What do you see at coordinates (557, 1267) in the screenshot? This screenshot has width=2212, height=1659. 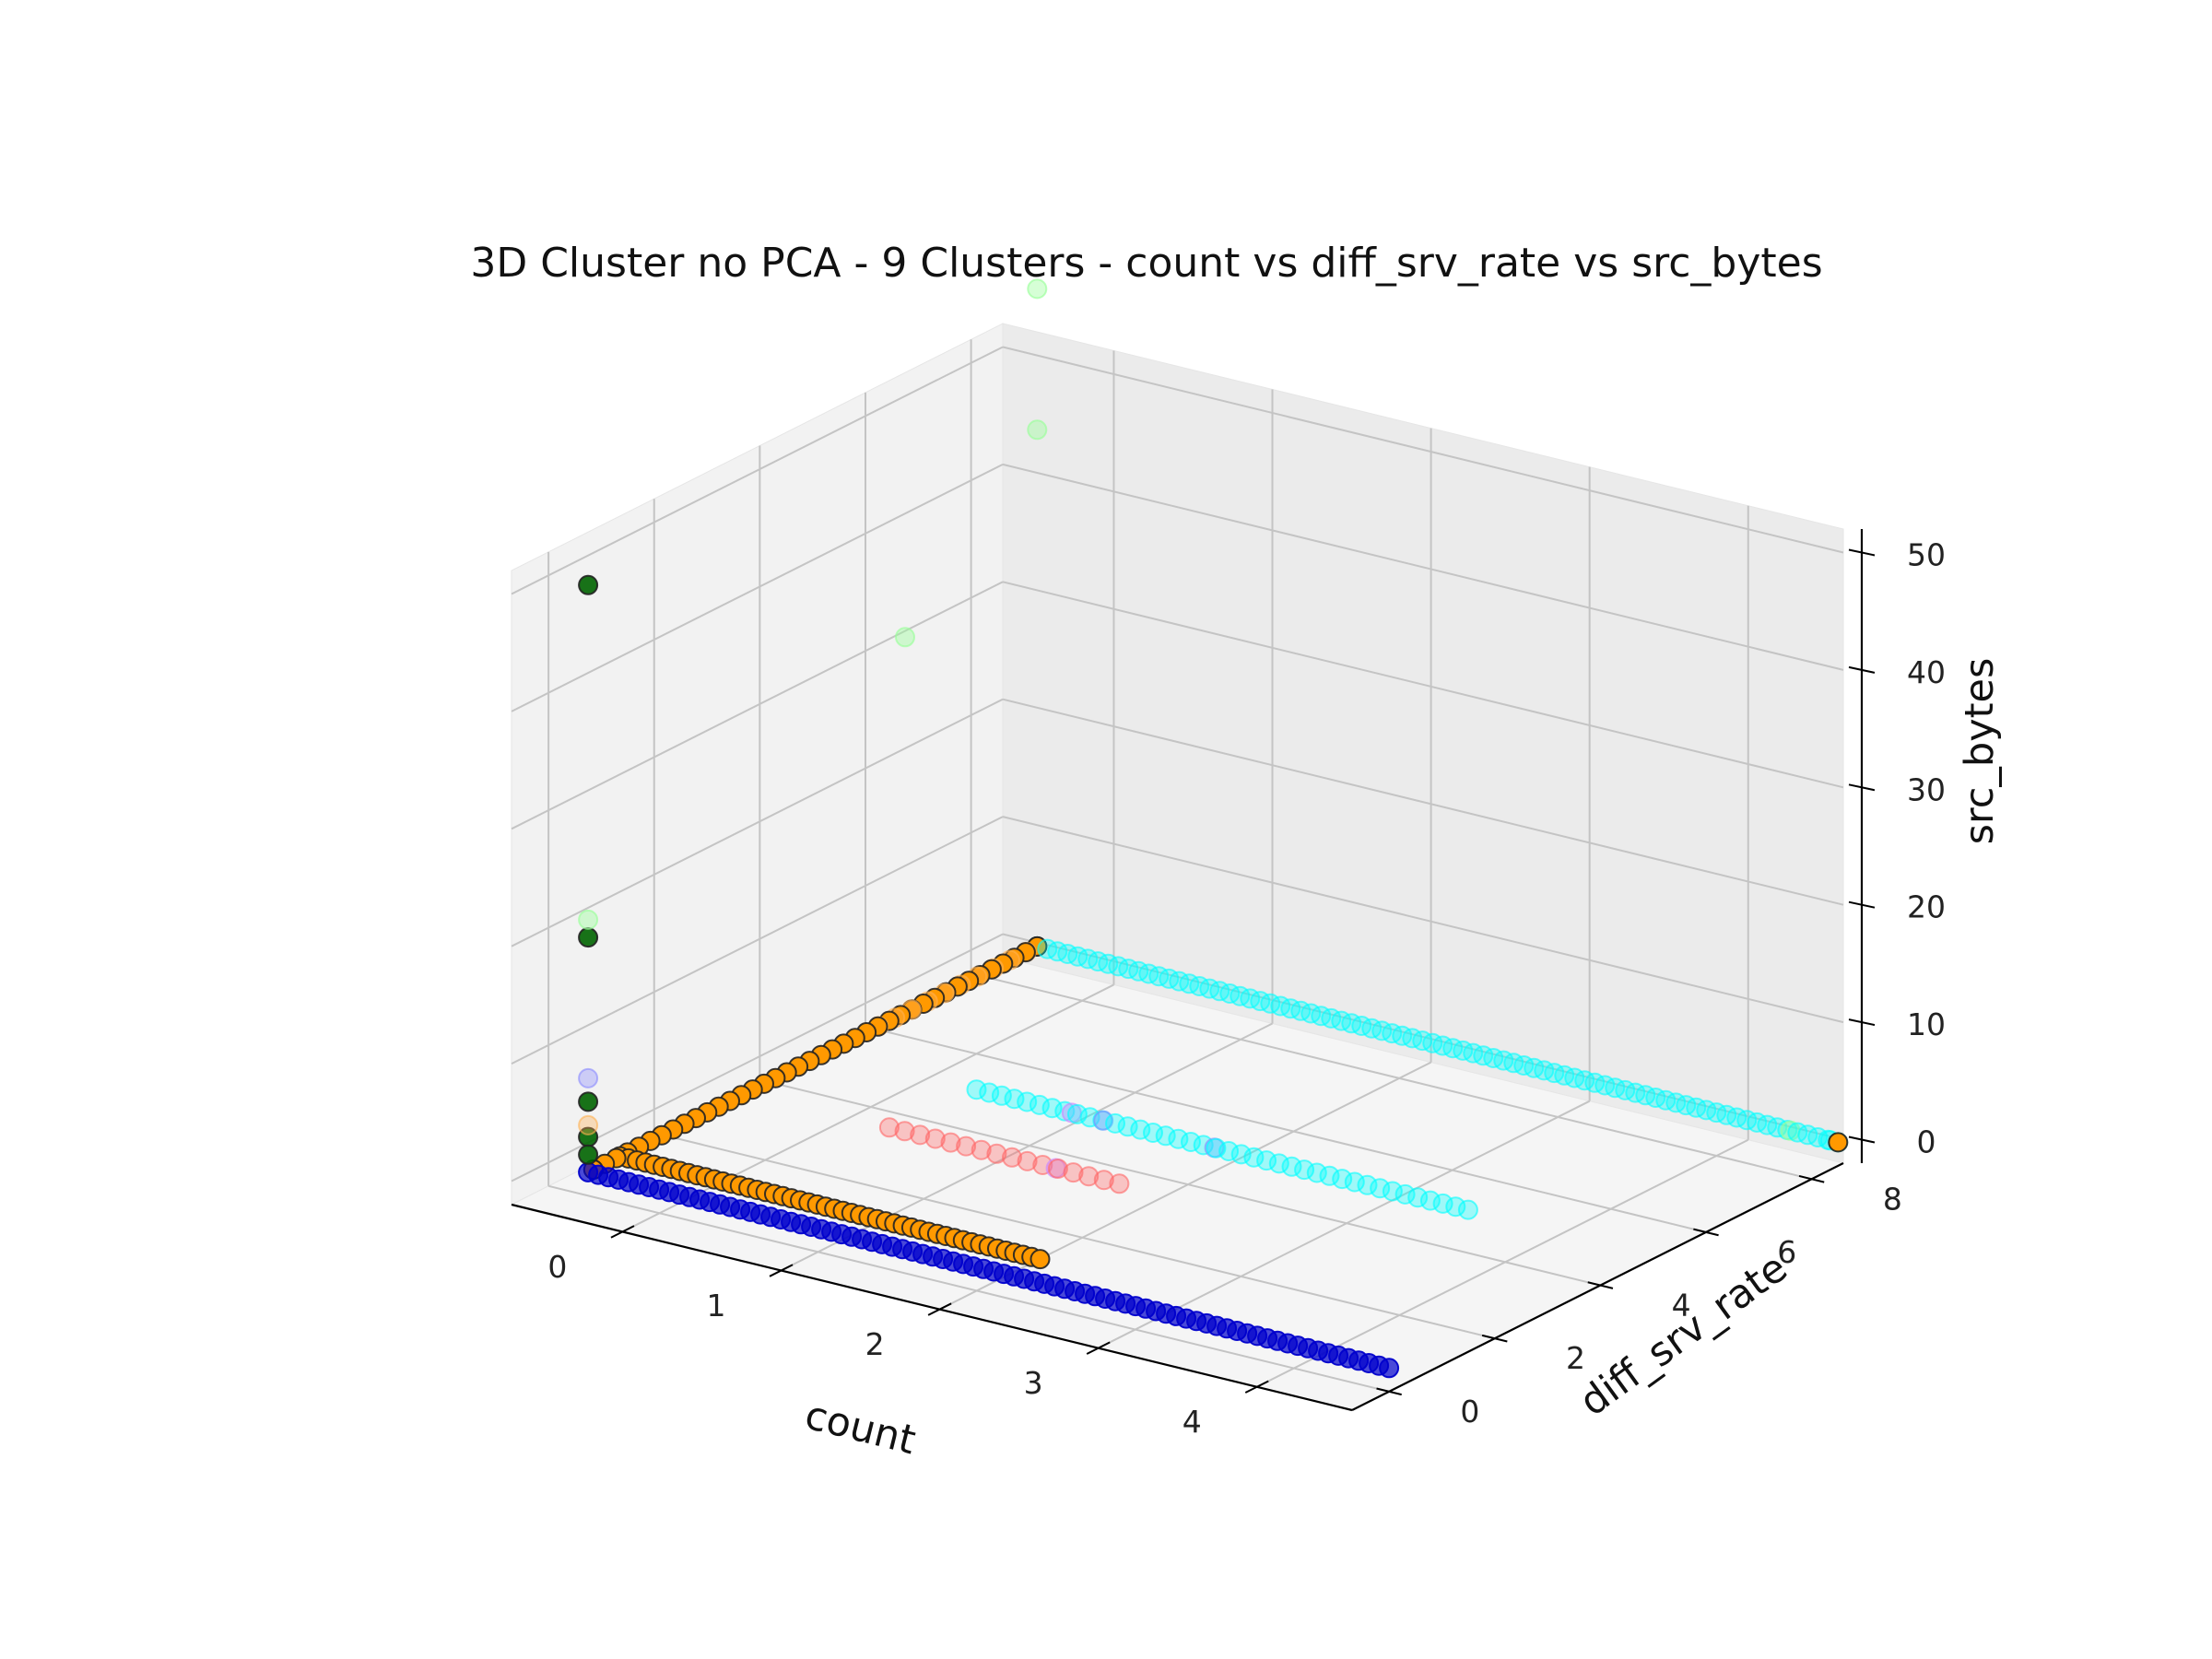 I see `x-tick-label: 0` at bounding box center [557, 1267].